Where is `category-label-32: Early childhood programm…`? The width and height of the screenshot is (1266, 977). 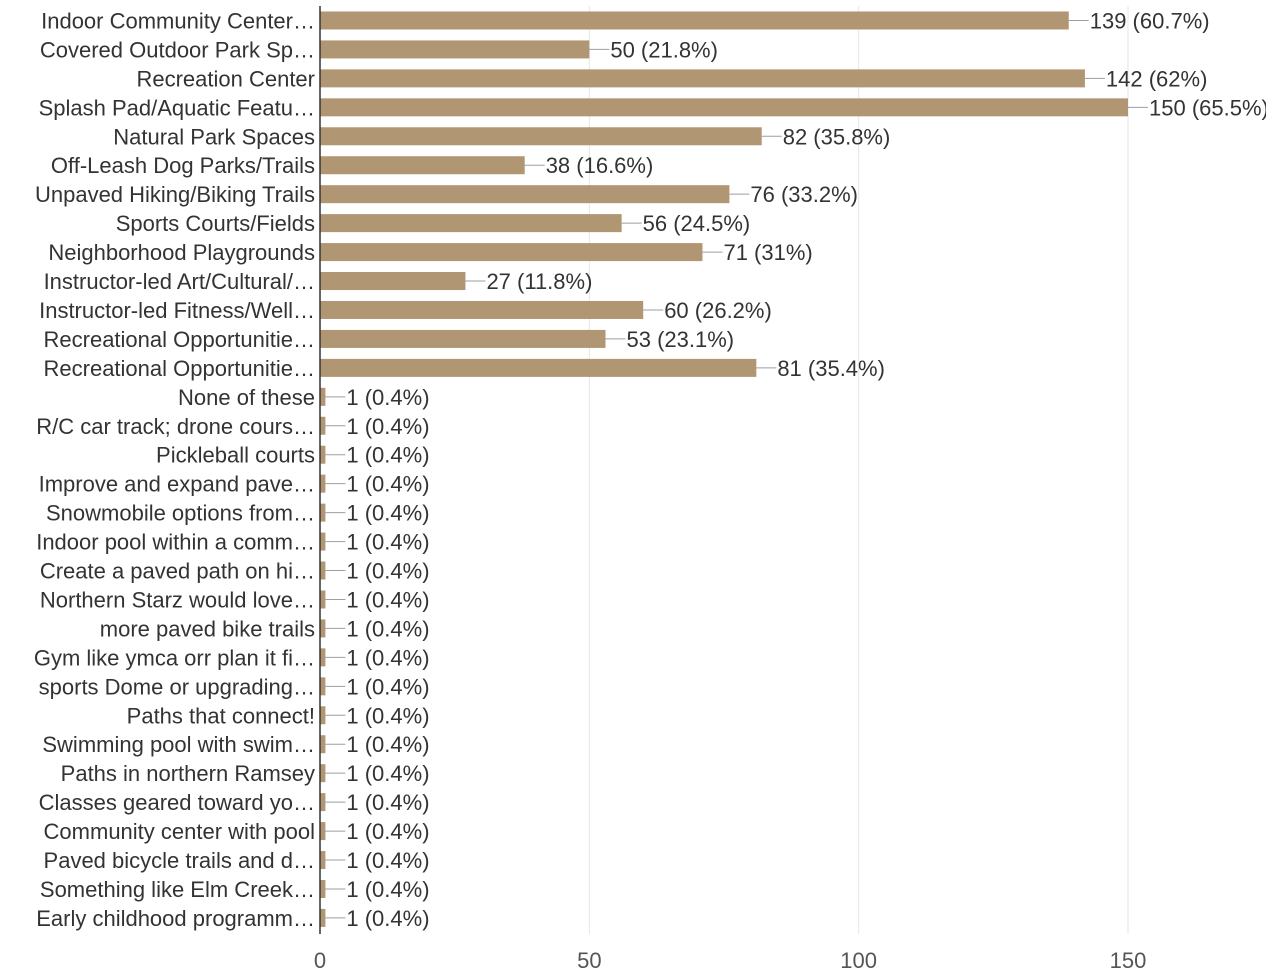
category-label-32: Early childhood programm… is located at coordinates (175, 918).